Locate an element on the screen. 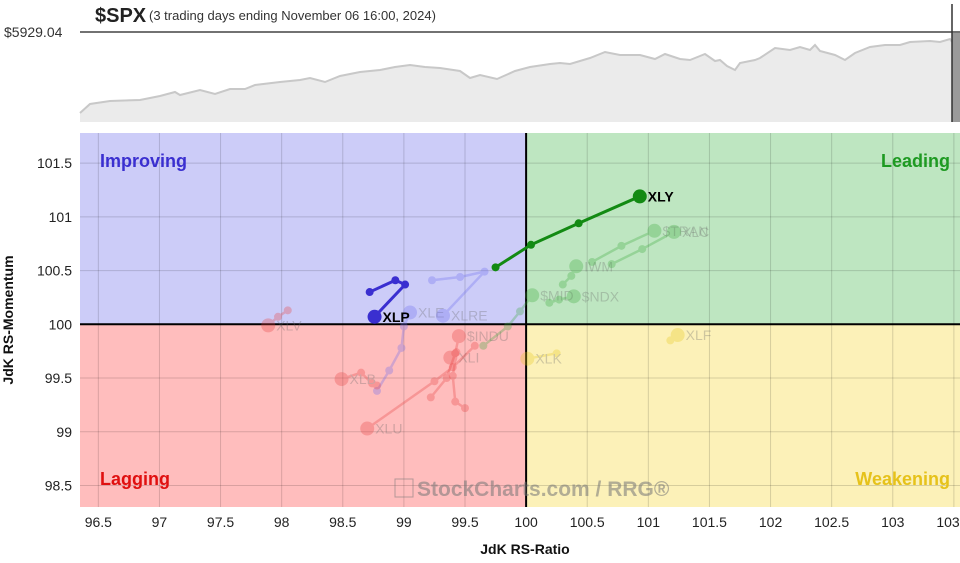  series-label: $NDX is located at coordinates (601, 296).